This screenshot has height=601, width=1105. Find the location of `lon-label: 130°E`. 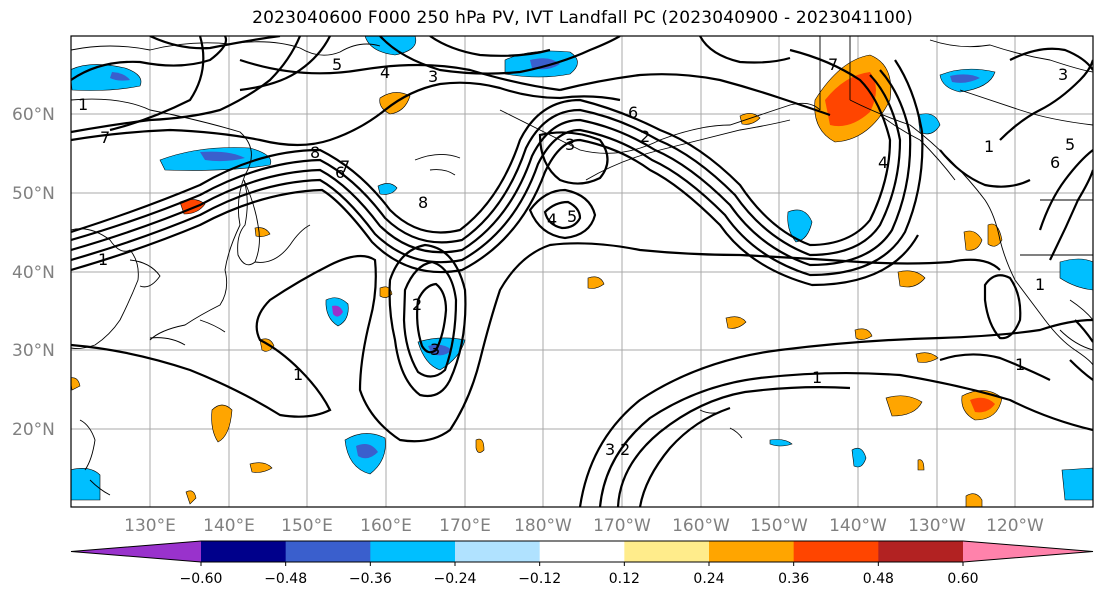

lon-label: 130°E is located at coordinates (150, 526).